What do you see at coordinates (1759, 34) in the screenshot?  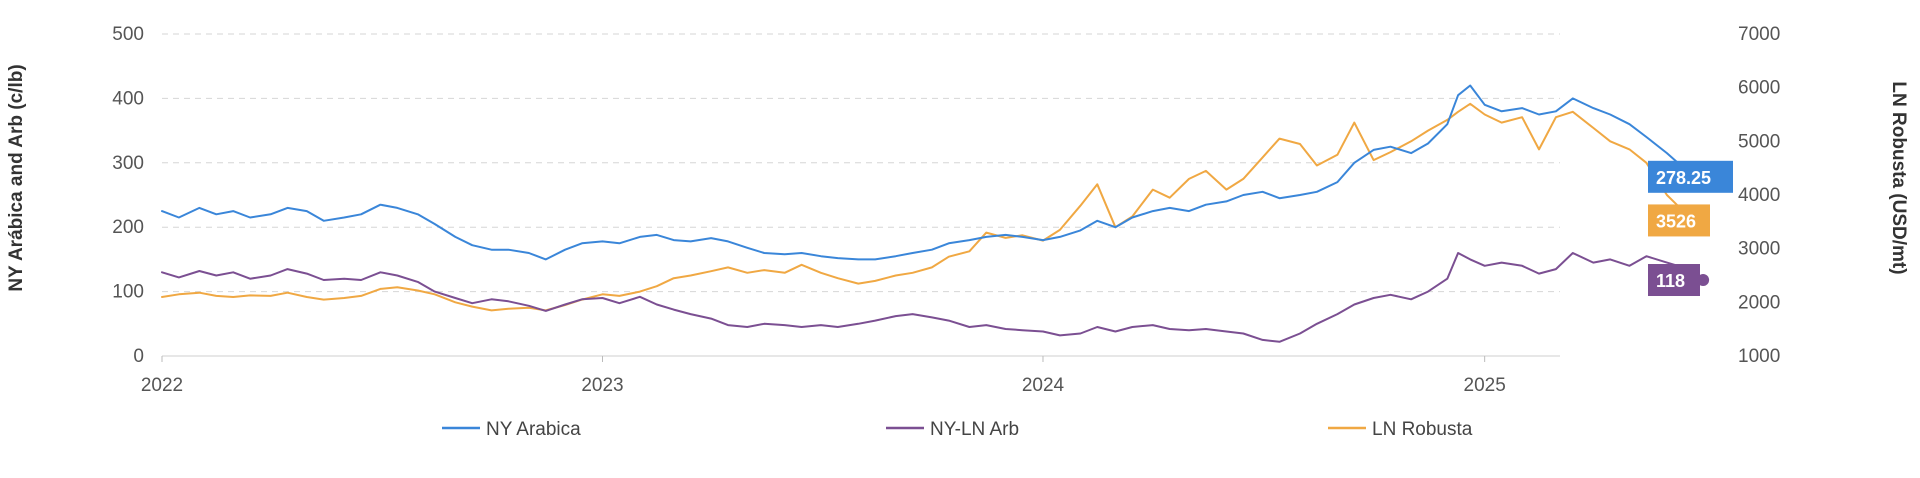 I see `right-tick-label: 7000` at bounding box center [1759, 34].